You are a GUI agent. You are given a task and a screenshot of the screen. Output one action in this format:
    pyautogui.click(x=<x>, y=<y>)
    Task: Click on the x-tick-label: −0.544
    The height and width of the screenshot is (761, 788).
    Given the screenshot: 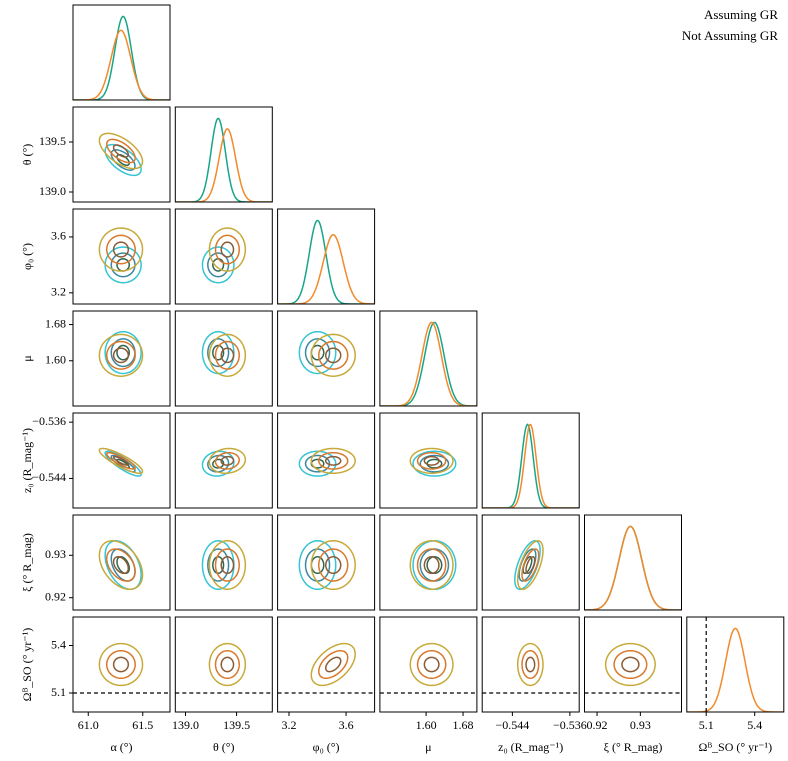 What is the action you would take?
    pyautogui.click(x=512, y=725)
    